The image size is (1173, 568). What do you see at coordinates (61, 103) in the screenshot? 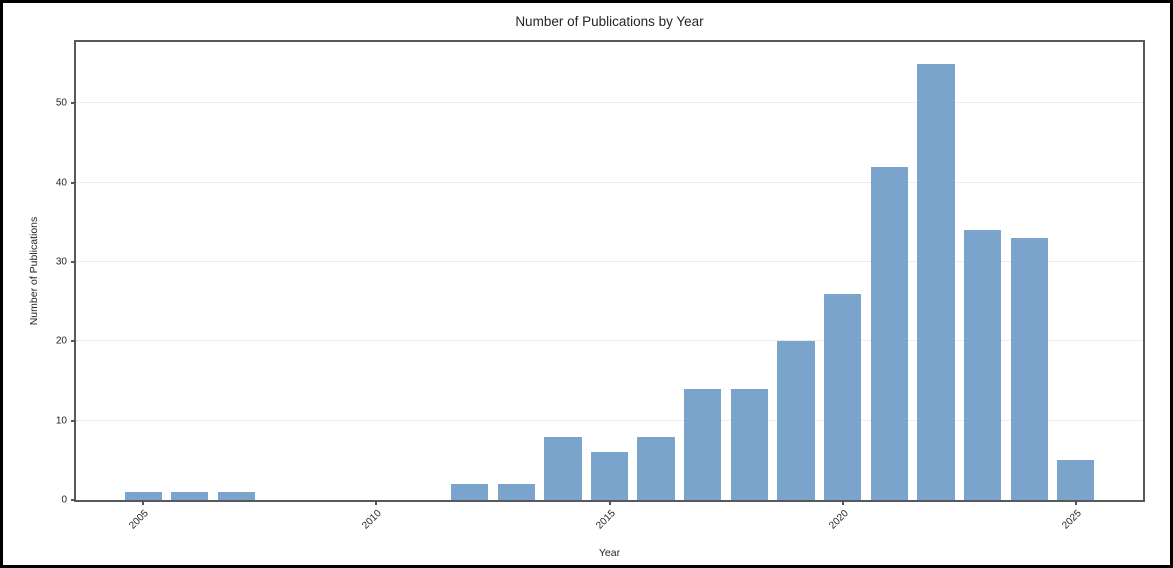
I see `y-tick-label-50: 50` at bounding box center [61, 103].